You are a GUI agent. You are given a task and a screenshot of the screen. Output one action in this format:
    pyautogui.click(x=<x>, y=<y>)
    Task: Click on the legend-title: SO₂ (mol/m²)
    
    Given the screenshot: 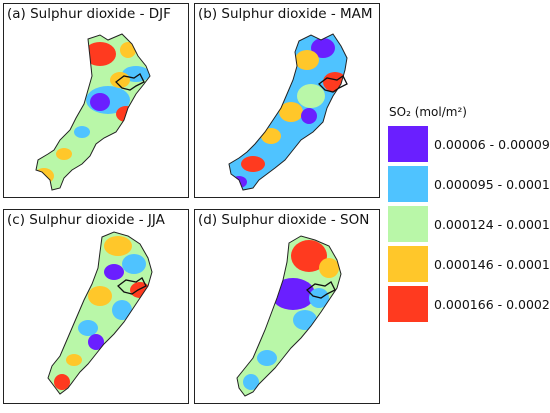 What is the action you would take?
    pyautogui.click(x=428, y=112)
    